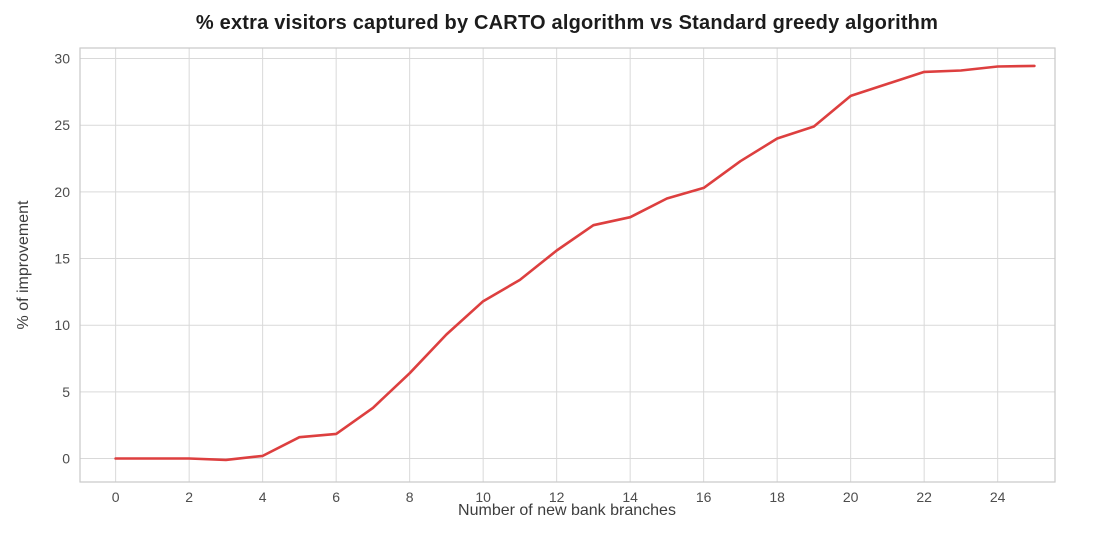  I want to click on y-axis-label: % of improvement, so click(23, 265).